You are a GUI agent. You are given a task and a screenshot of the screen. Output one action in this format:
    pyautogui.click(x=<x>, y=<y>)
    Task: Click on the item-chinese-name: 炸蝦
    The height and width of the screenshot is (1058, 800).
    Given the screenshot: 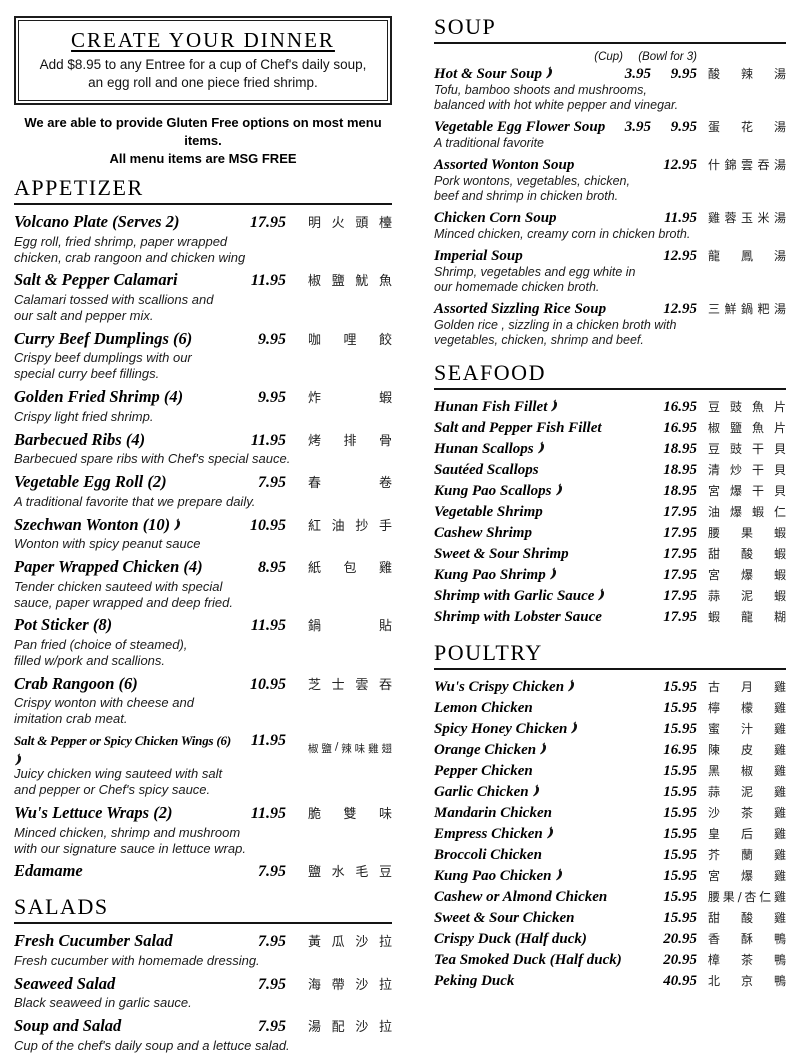 What is the action you would take?
    pyautogui.click(x=350, y=399)
    